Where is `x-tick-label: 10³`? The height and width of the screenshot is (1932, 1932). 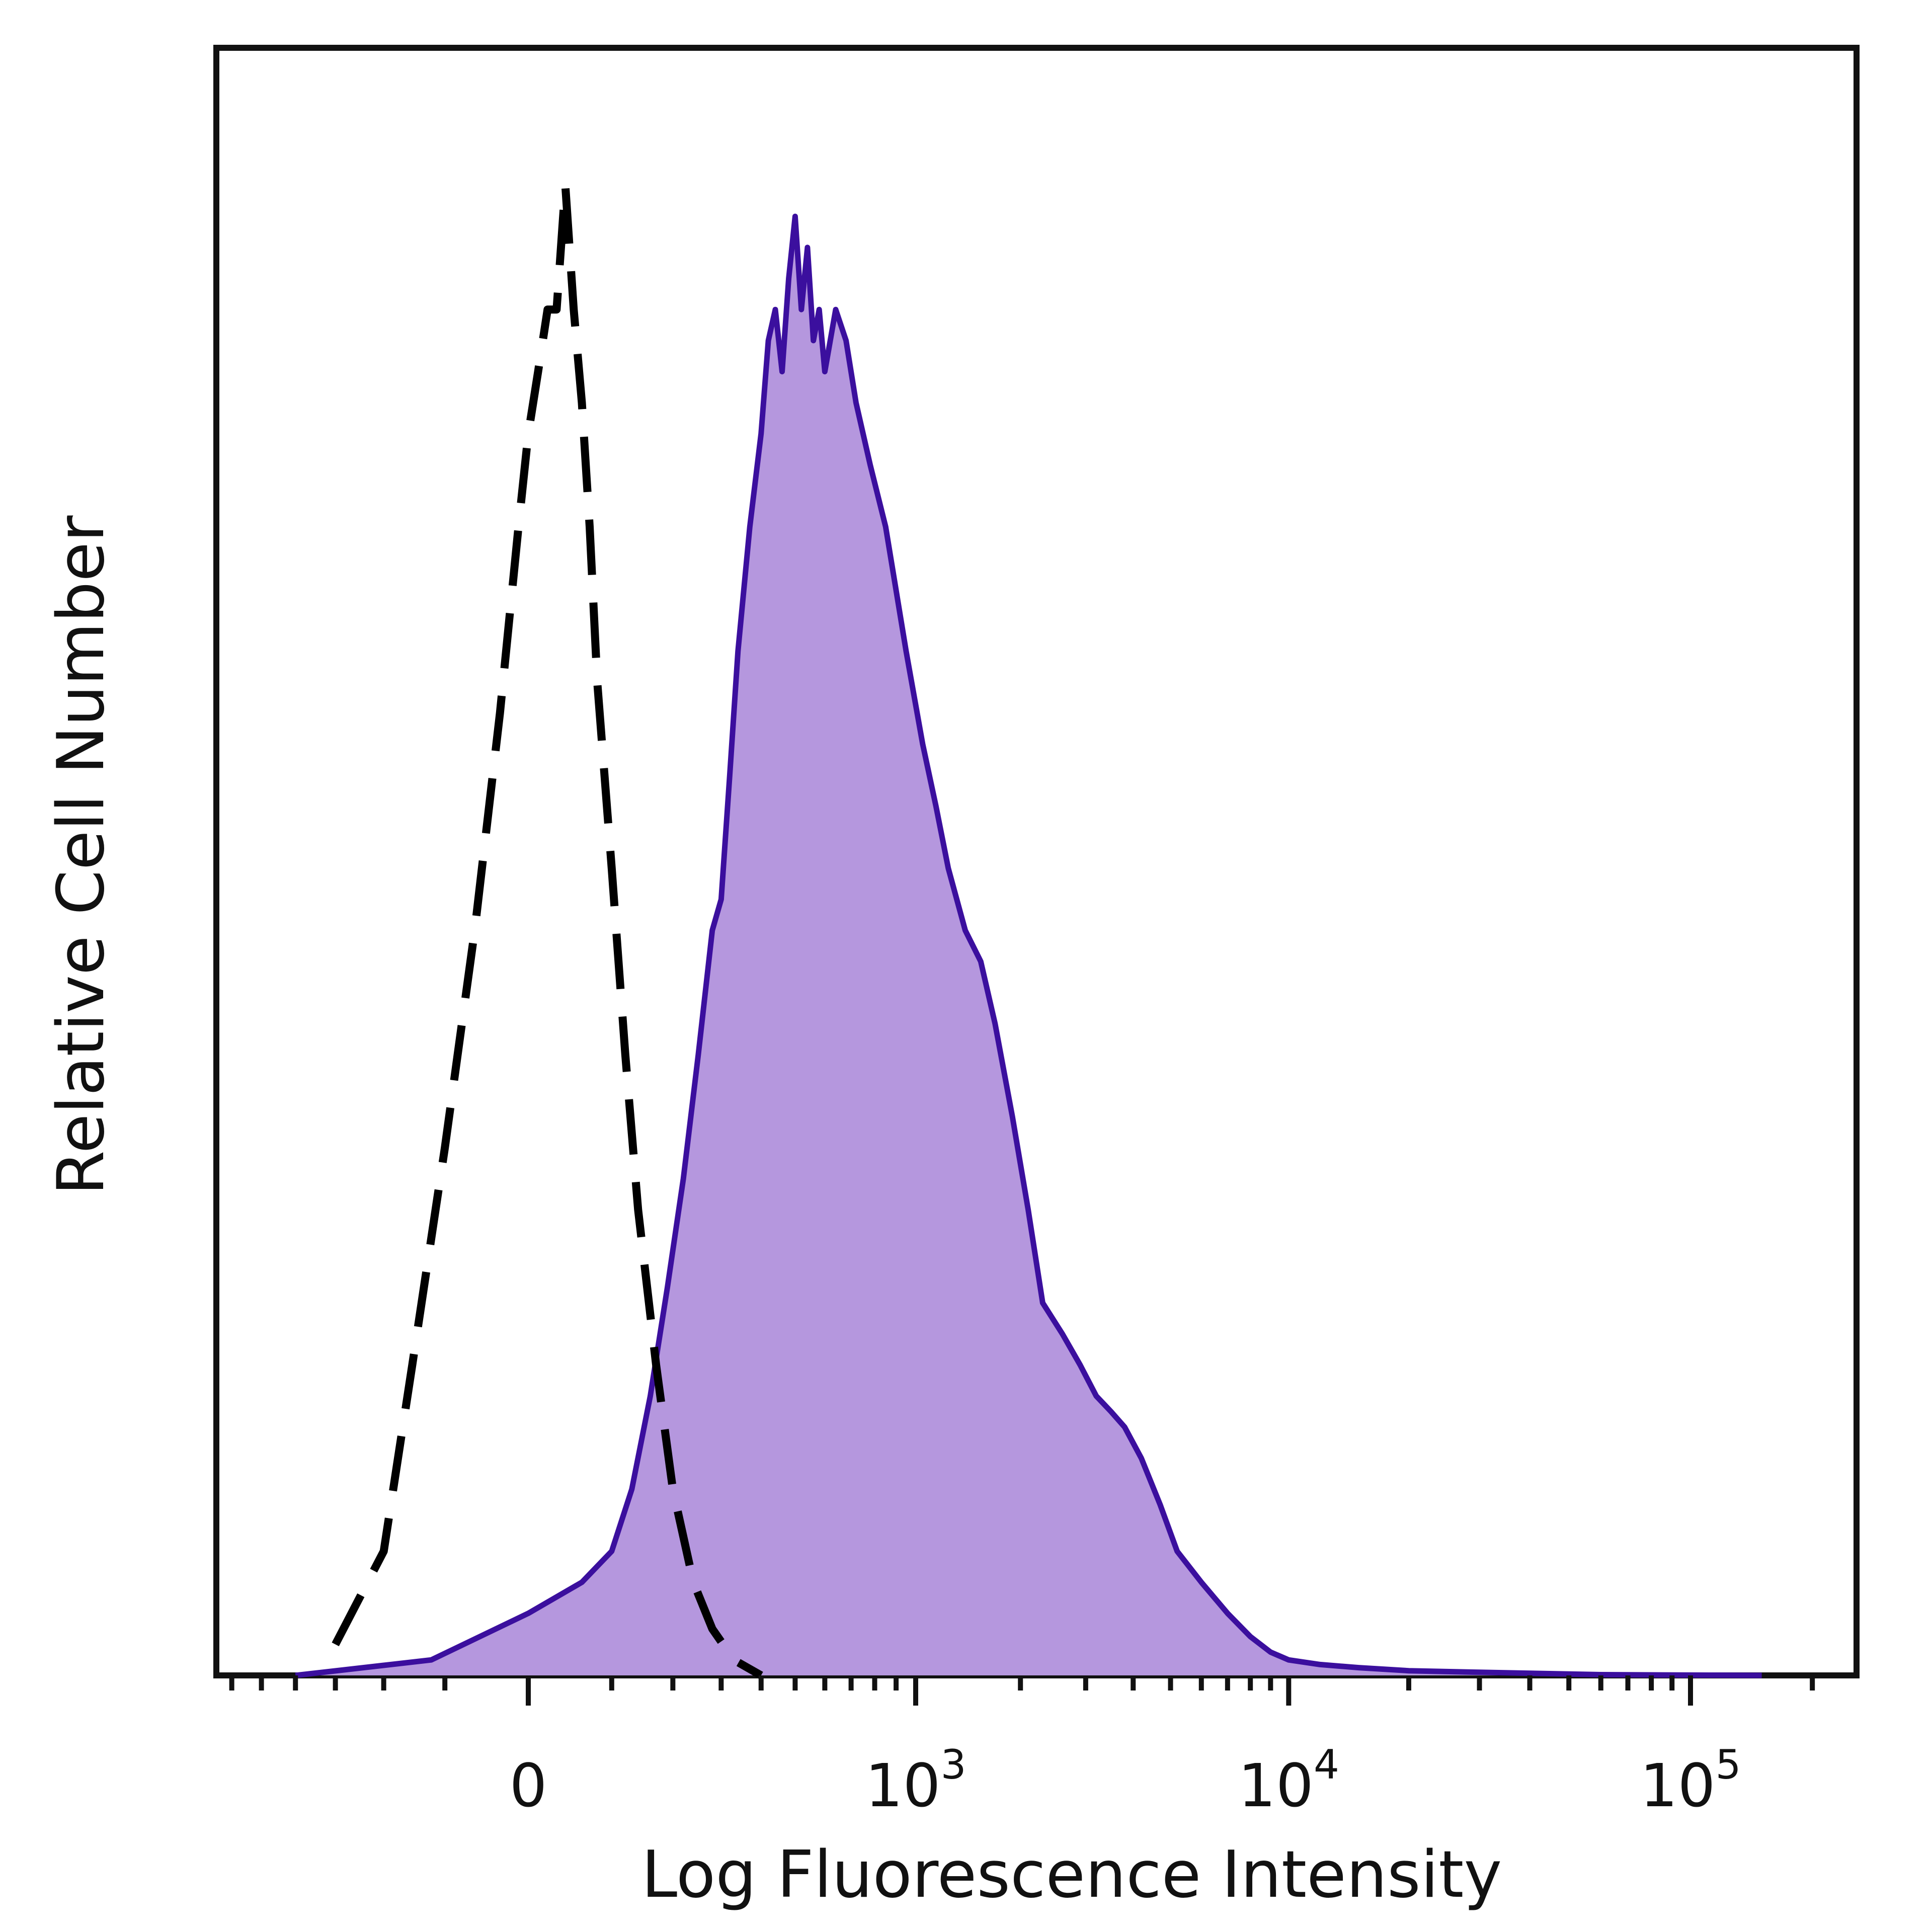 x-tick-label: 10³ is located at coordinates (916, 1781).